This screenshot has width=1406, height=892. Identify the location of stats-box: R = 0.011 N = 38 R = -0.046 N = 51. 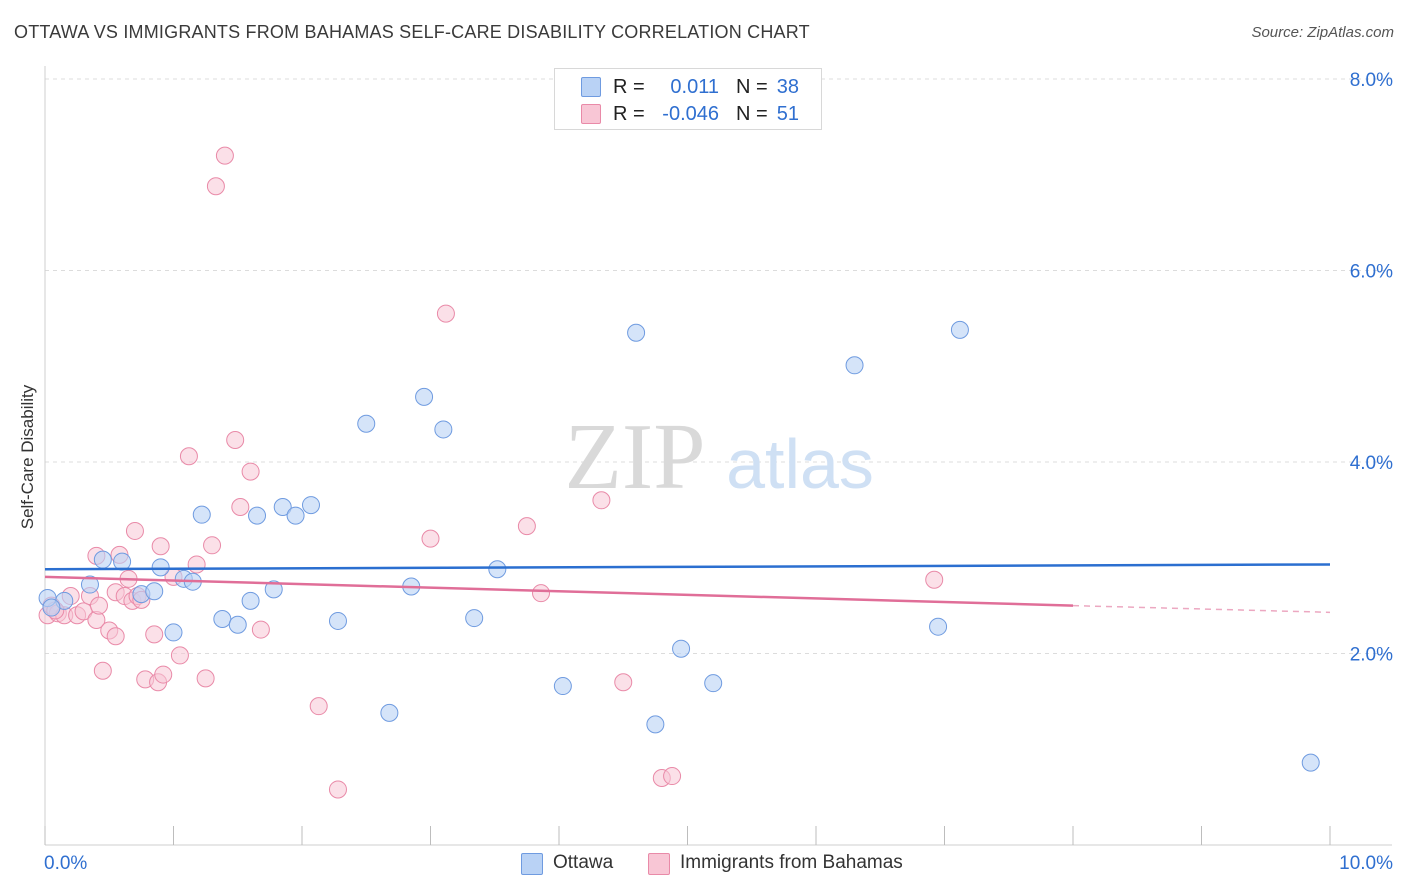
(688, 99).